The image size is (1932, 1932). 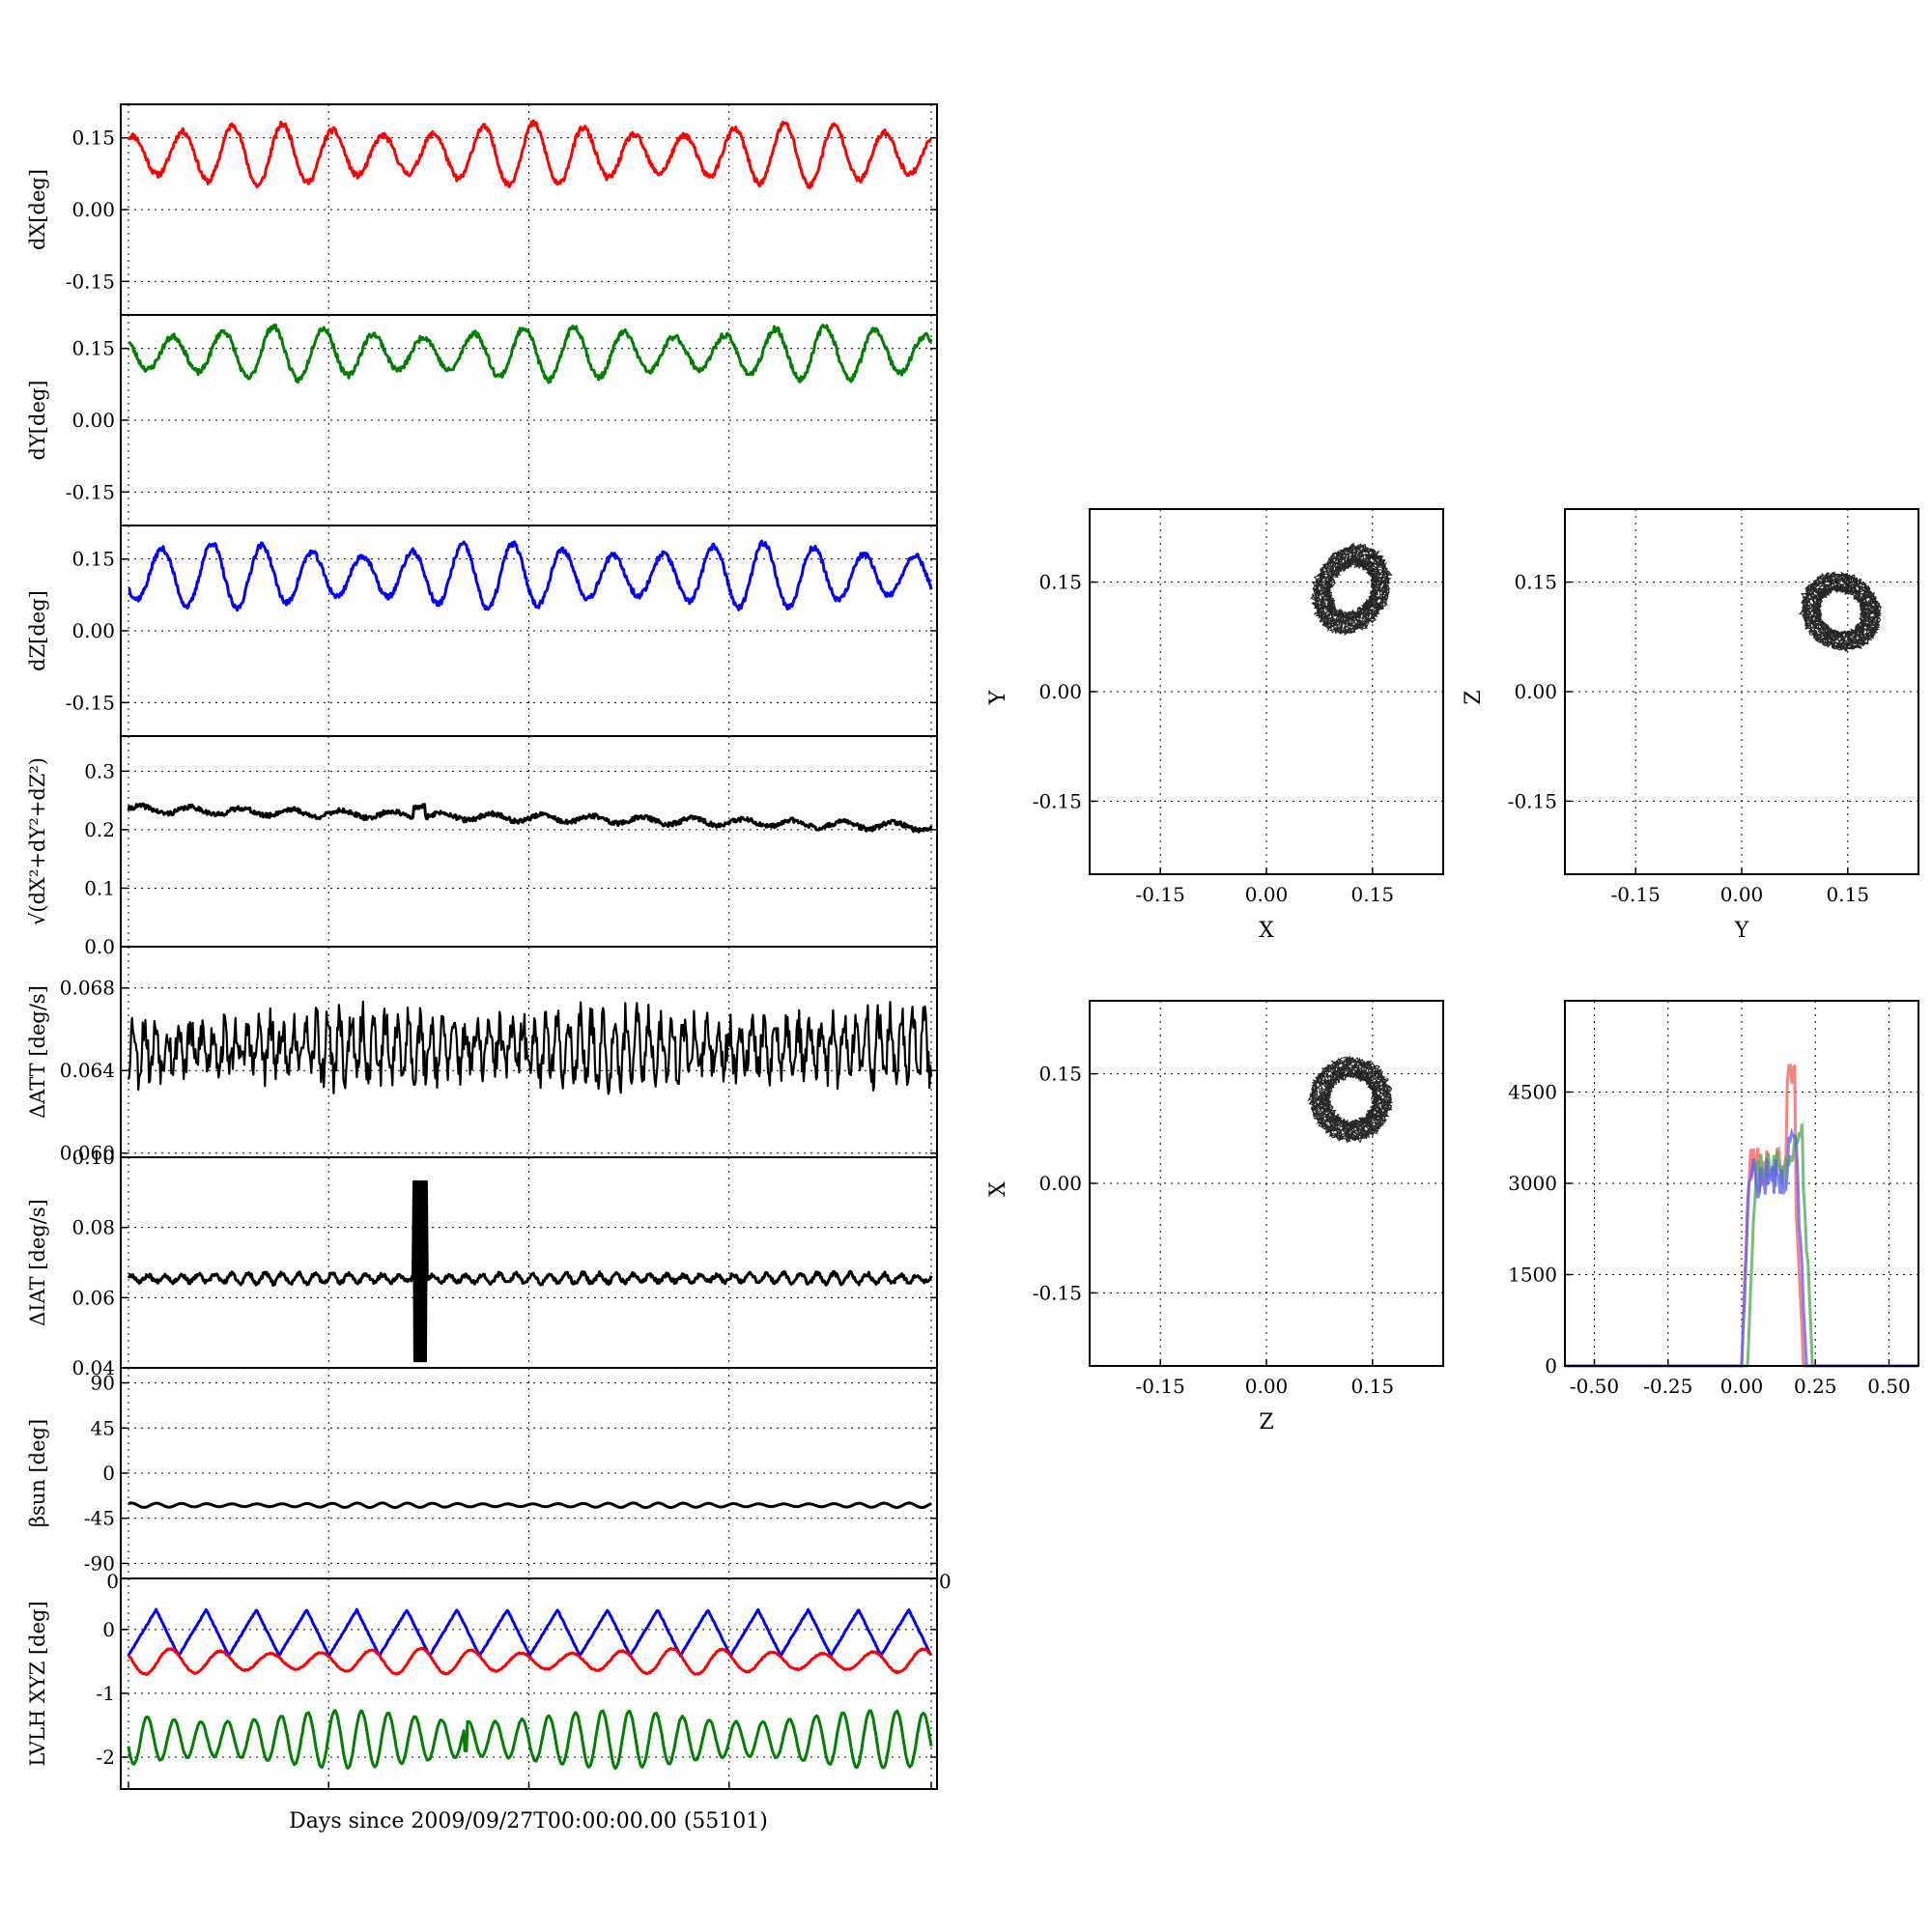 What do you see at coordinates (37, 630) in the screenshot?
I see `y-axis-label: dZ[deg]` at bounding box center [37, 630].